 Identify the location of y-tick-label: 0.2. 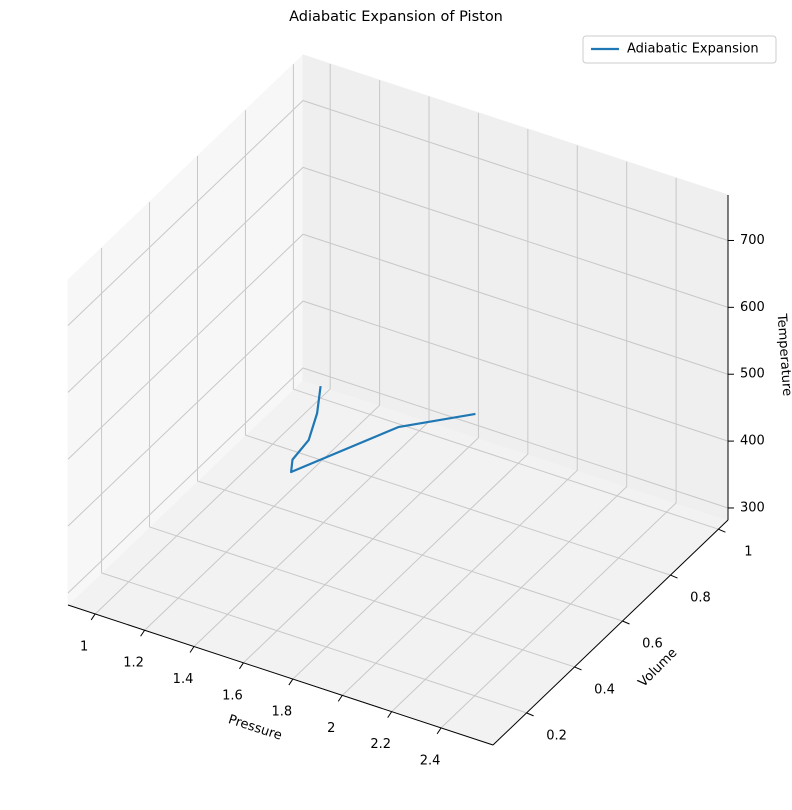
(556, 735).